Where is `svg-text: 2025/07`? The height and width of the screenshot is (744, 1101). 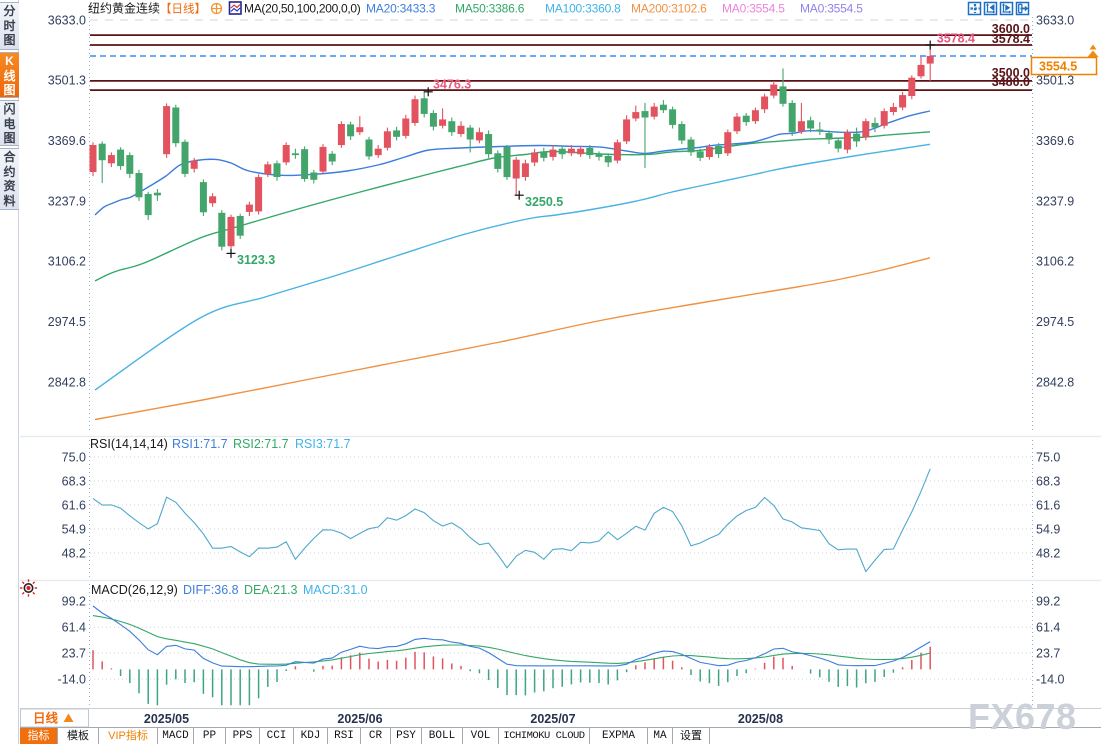 svg-text: 2025/07 is located at coordinates (552, 719).